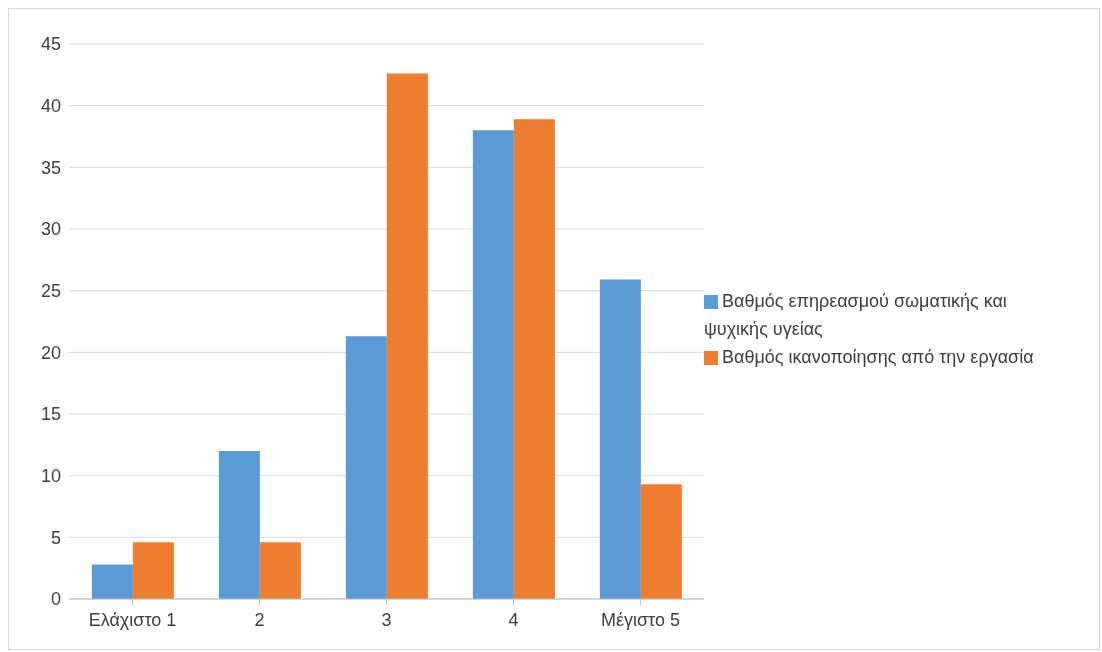  What do you see at coordinates (50, 167) in the screenshot?
I see `y-tick-label: 35` at bounding box center [50, 167].